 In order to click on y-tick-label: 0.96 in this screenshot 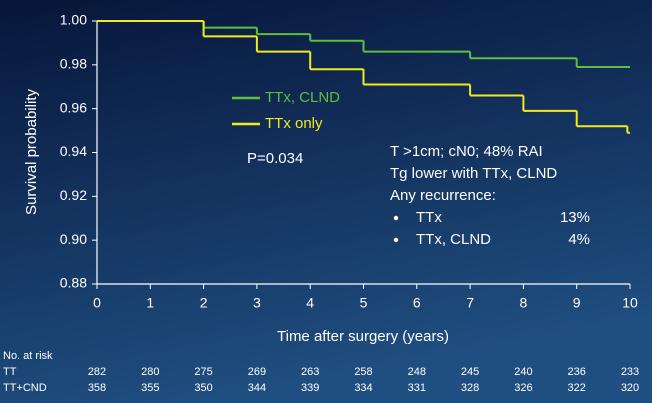, I will do `click(73, 107)`.